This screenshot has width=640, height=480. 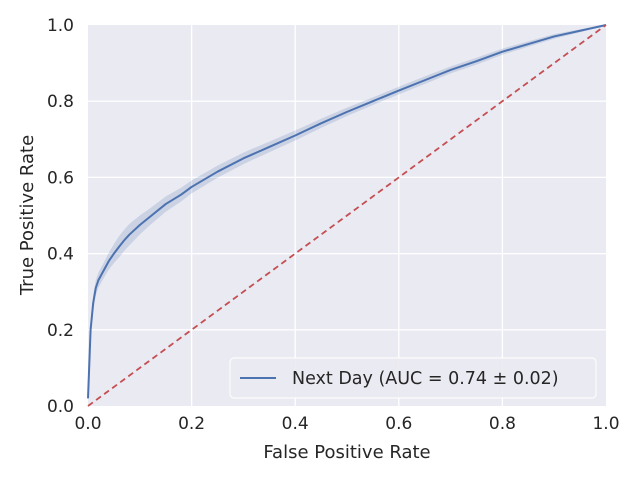 What do you see at coordinates (60, 102) in the screenshot?
I see `y-tick-label: 0.8` at bounding box center [60, 102].